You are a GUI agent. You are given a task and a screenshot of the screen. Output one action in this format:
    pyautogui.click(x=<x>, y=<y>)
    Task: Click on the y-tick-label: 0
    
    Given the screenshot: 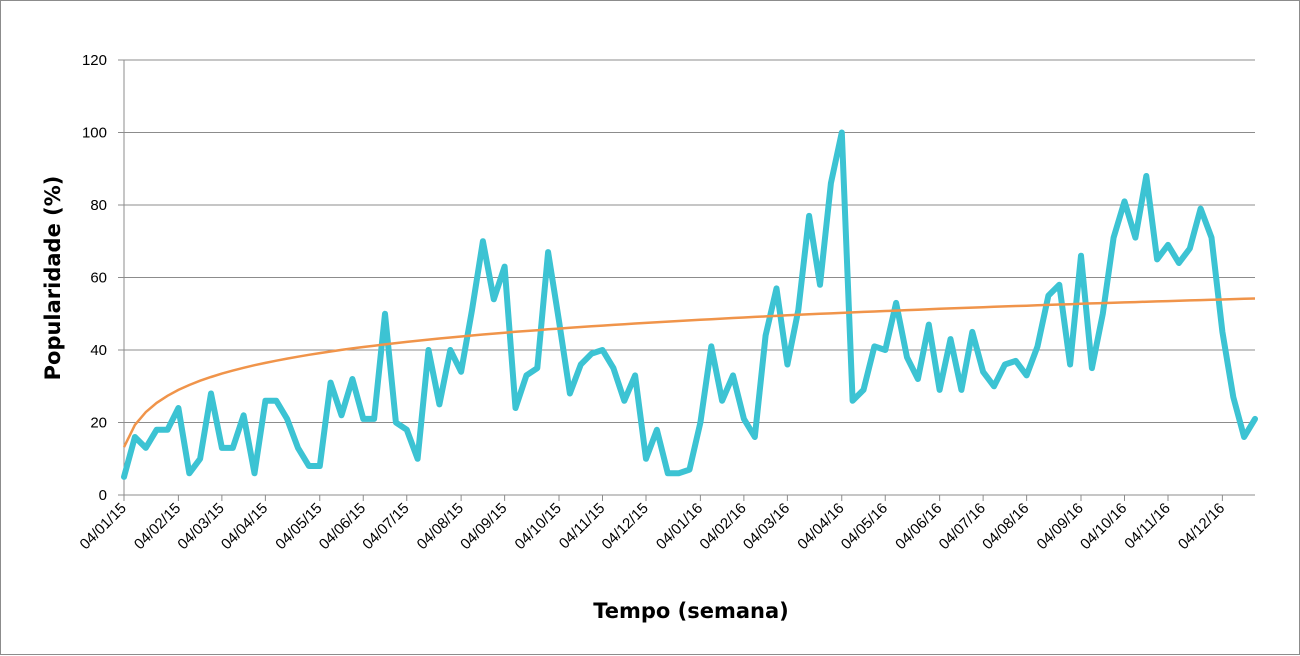 What is the action you would take?
    pyautogui.click(x=103, y=495)
    